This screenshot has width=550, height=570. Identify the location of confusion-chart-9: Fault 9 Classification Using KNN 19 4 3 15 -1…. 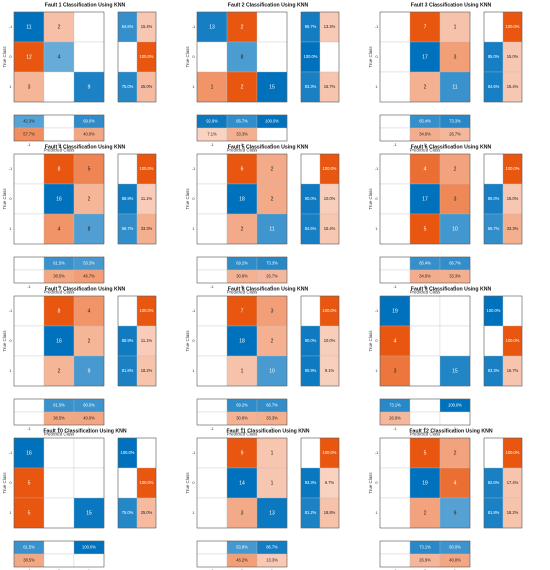
(457, 360).